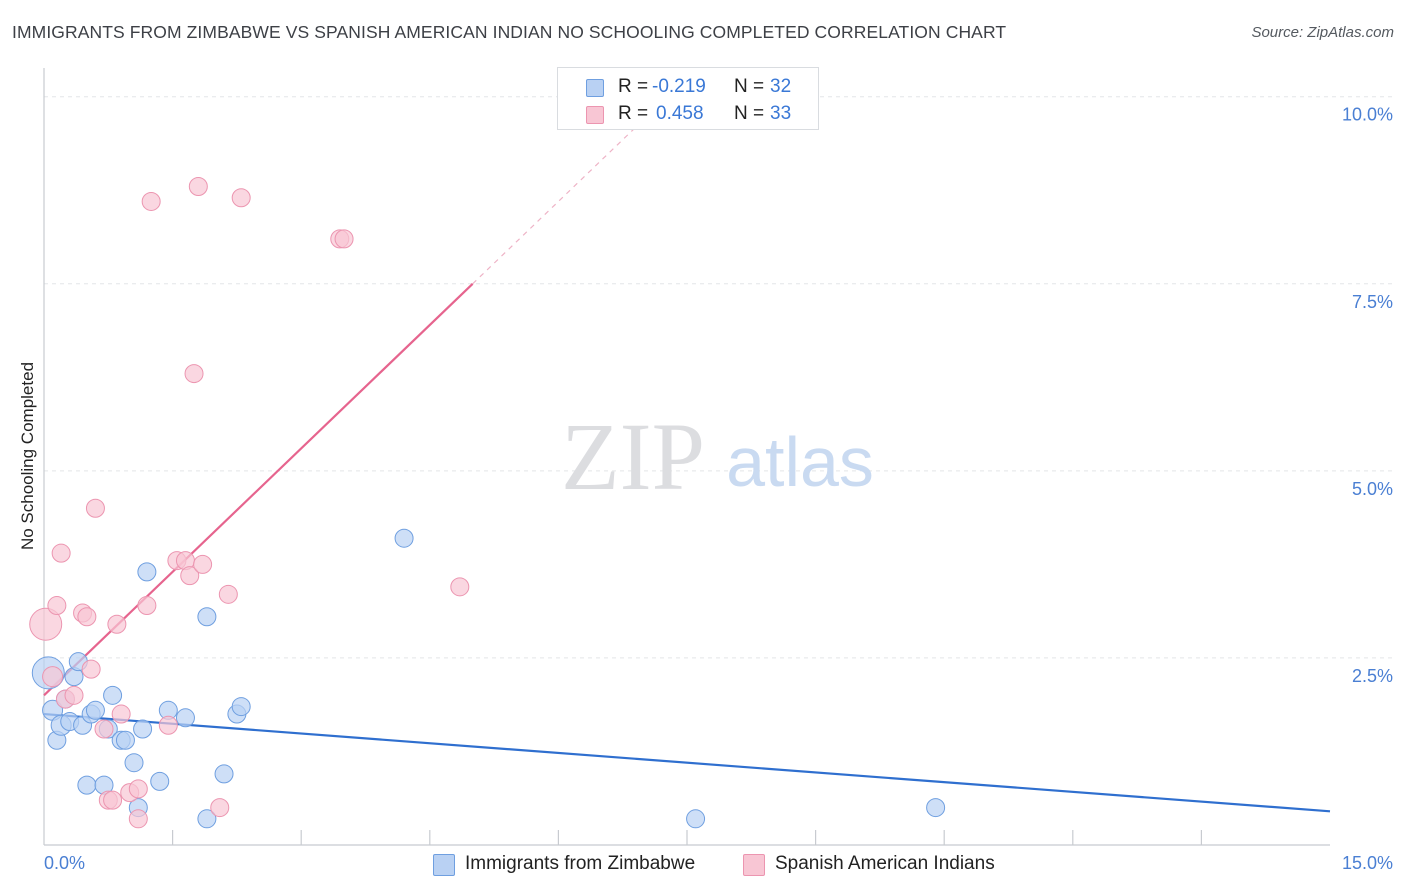  What do you see at coordinates (1322, 32) in the screenshot?
I see `source-label: Source: ZipAtlas.com` at bounding box center [1322, 32].